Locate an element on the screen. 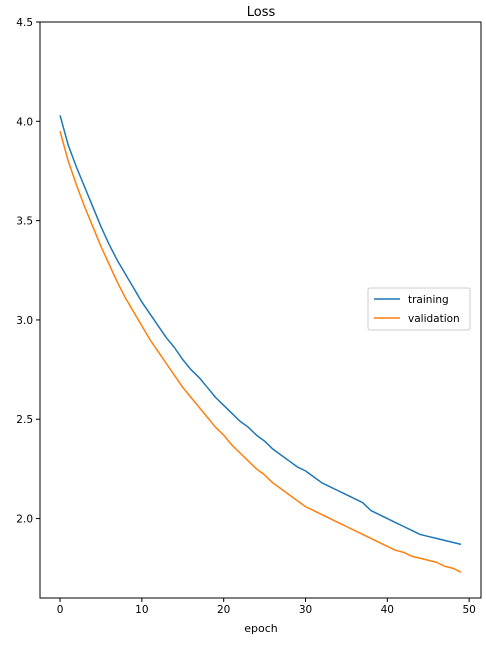 The image size is (486, 648). x-axis-label: epoch is located at coordinates (261, 628).